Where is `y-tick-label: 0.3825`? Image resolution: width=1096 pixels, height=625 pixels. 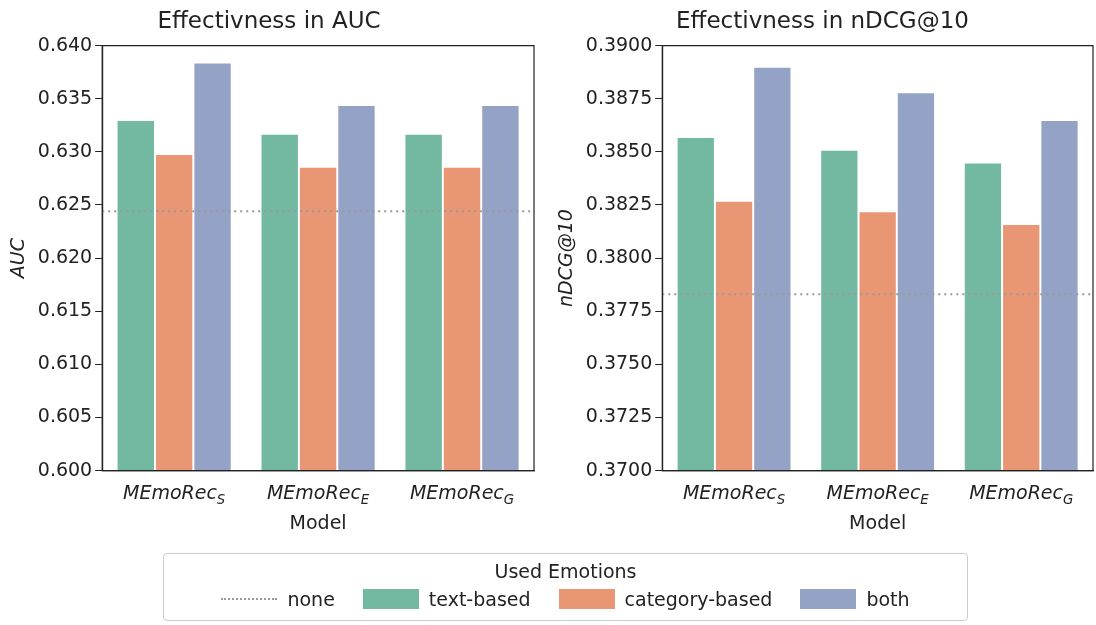 y-tick-label: 0.3825 is located at coordinates (619, 202).